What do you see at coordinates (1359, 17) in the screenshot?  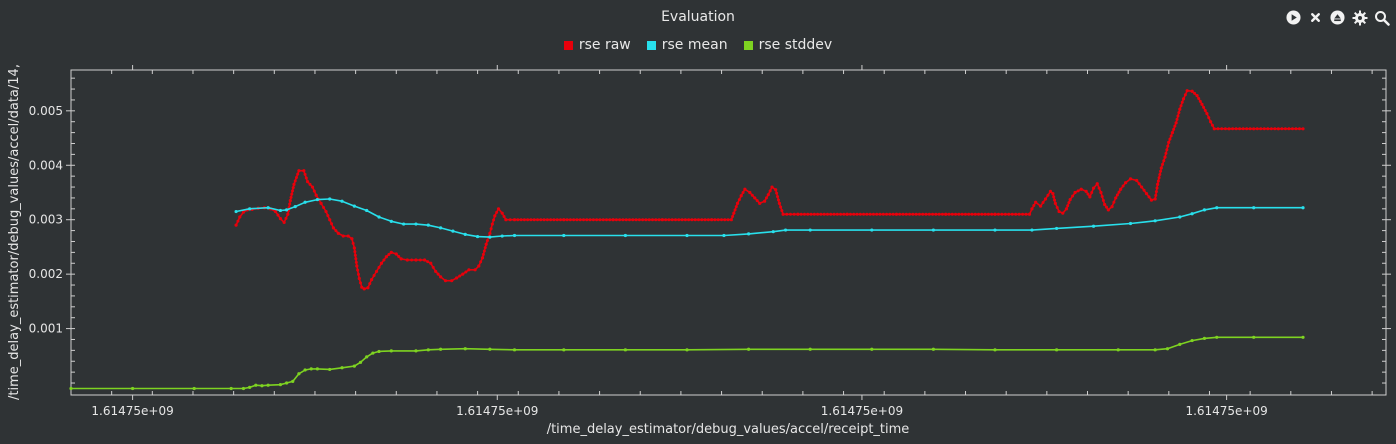 I see `settings-button` at bounding box center [1359, 17].